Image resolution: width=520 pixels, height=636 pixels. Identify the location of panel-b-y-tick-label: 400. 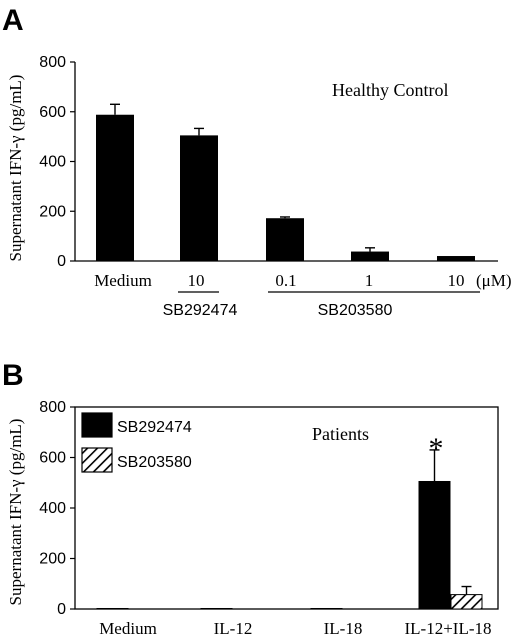
(52, 508).